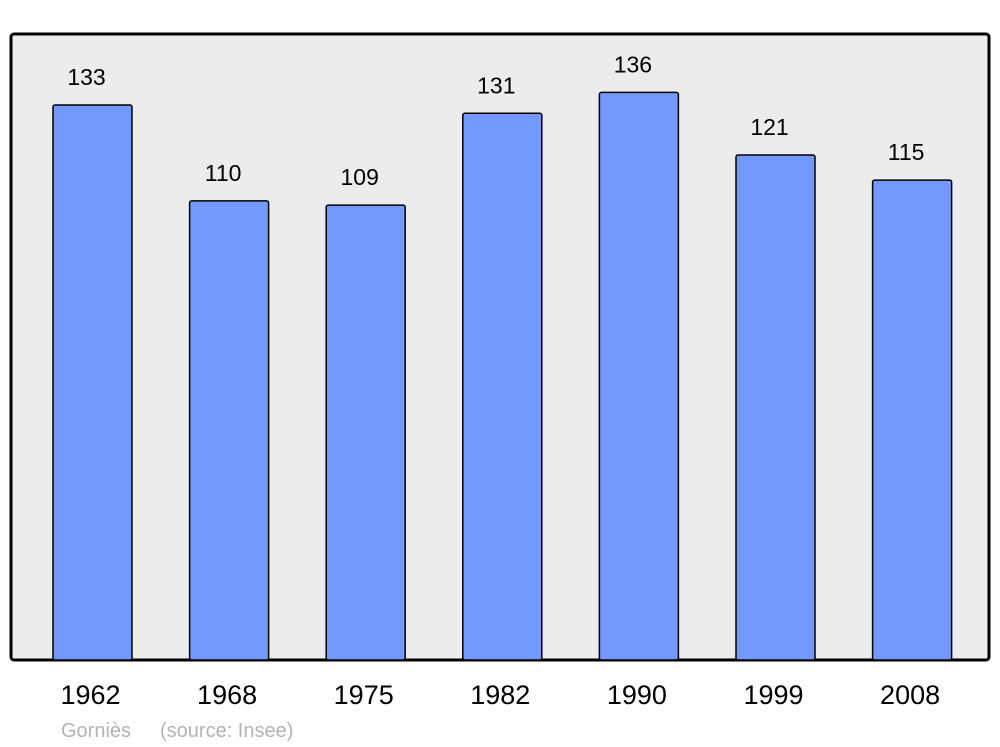 The width and height of the screenshot is (1000, 747). Describe the element at coordinates (773, 695) in the screenshot. I see `x-tick-label-1999: 1999` at that location.